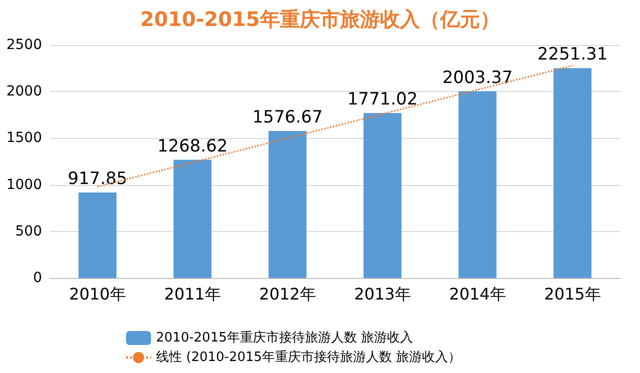 The image size is (640, 373). What do you see at coordinates (37, 278) in the screenshot?
I see `y-tick-label: 0` at bounding box center [37, 278].